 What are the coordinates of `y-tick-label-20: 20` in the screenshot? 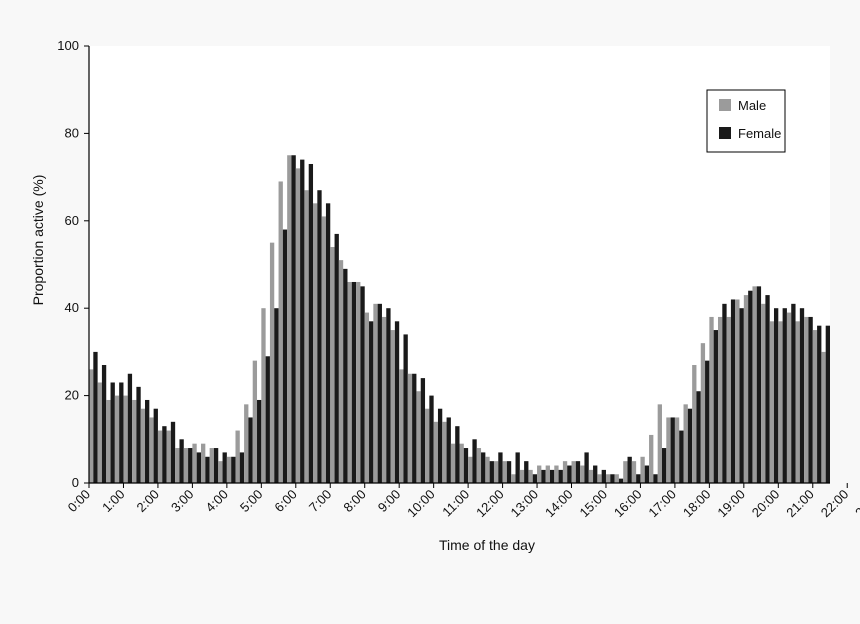 It's located at (72, 395).